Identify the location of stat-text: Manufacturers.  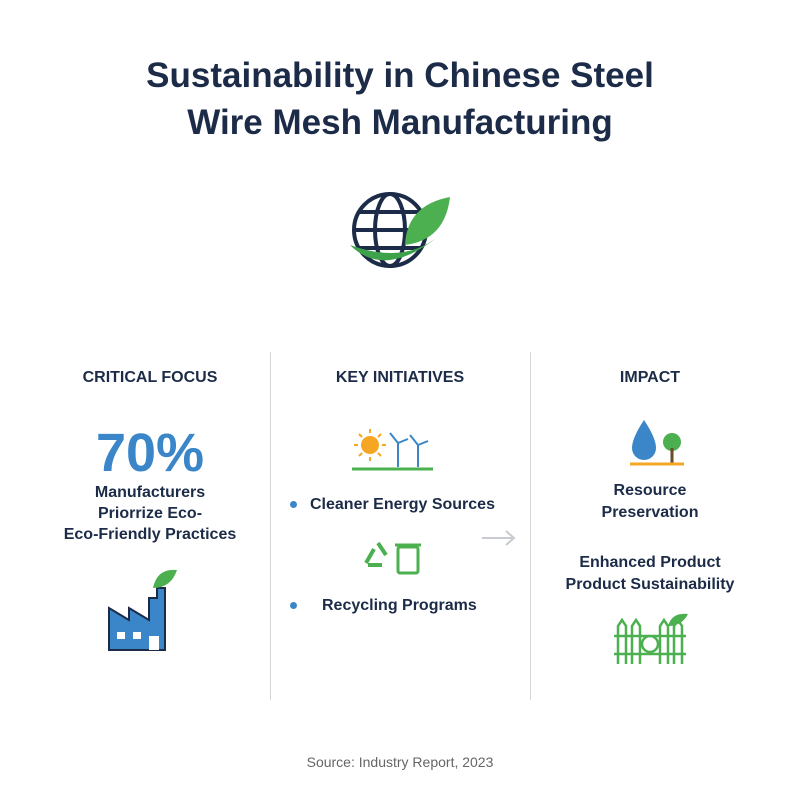
(150, 492).